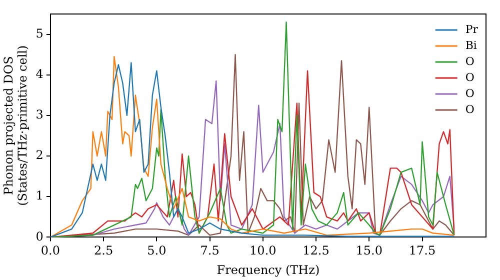  Describe the element at coordinates (40, 236) in the screenshot. I see `y-tick-label: 0` at that location.